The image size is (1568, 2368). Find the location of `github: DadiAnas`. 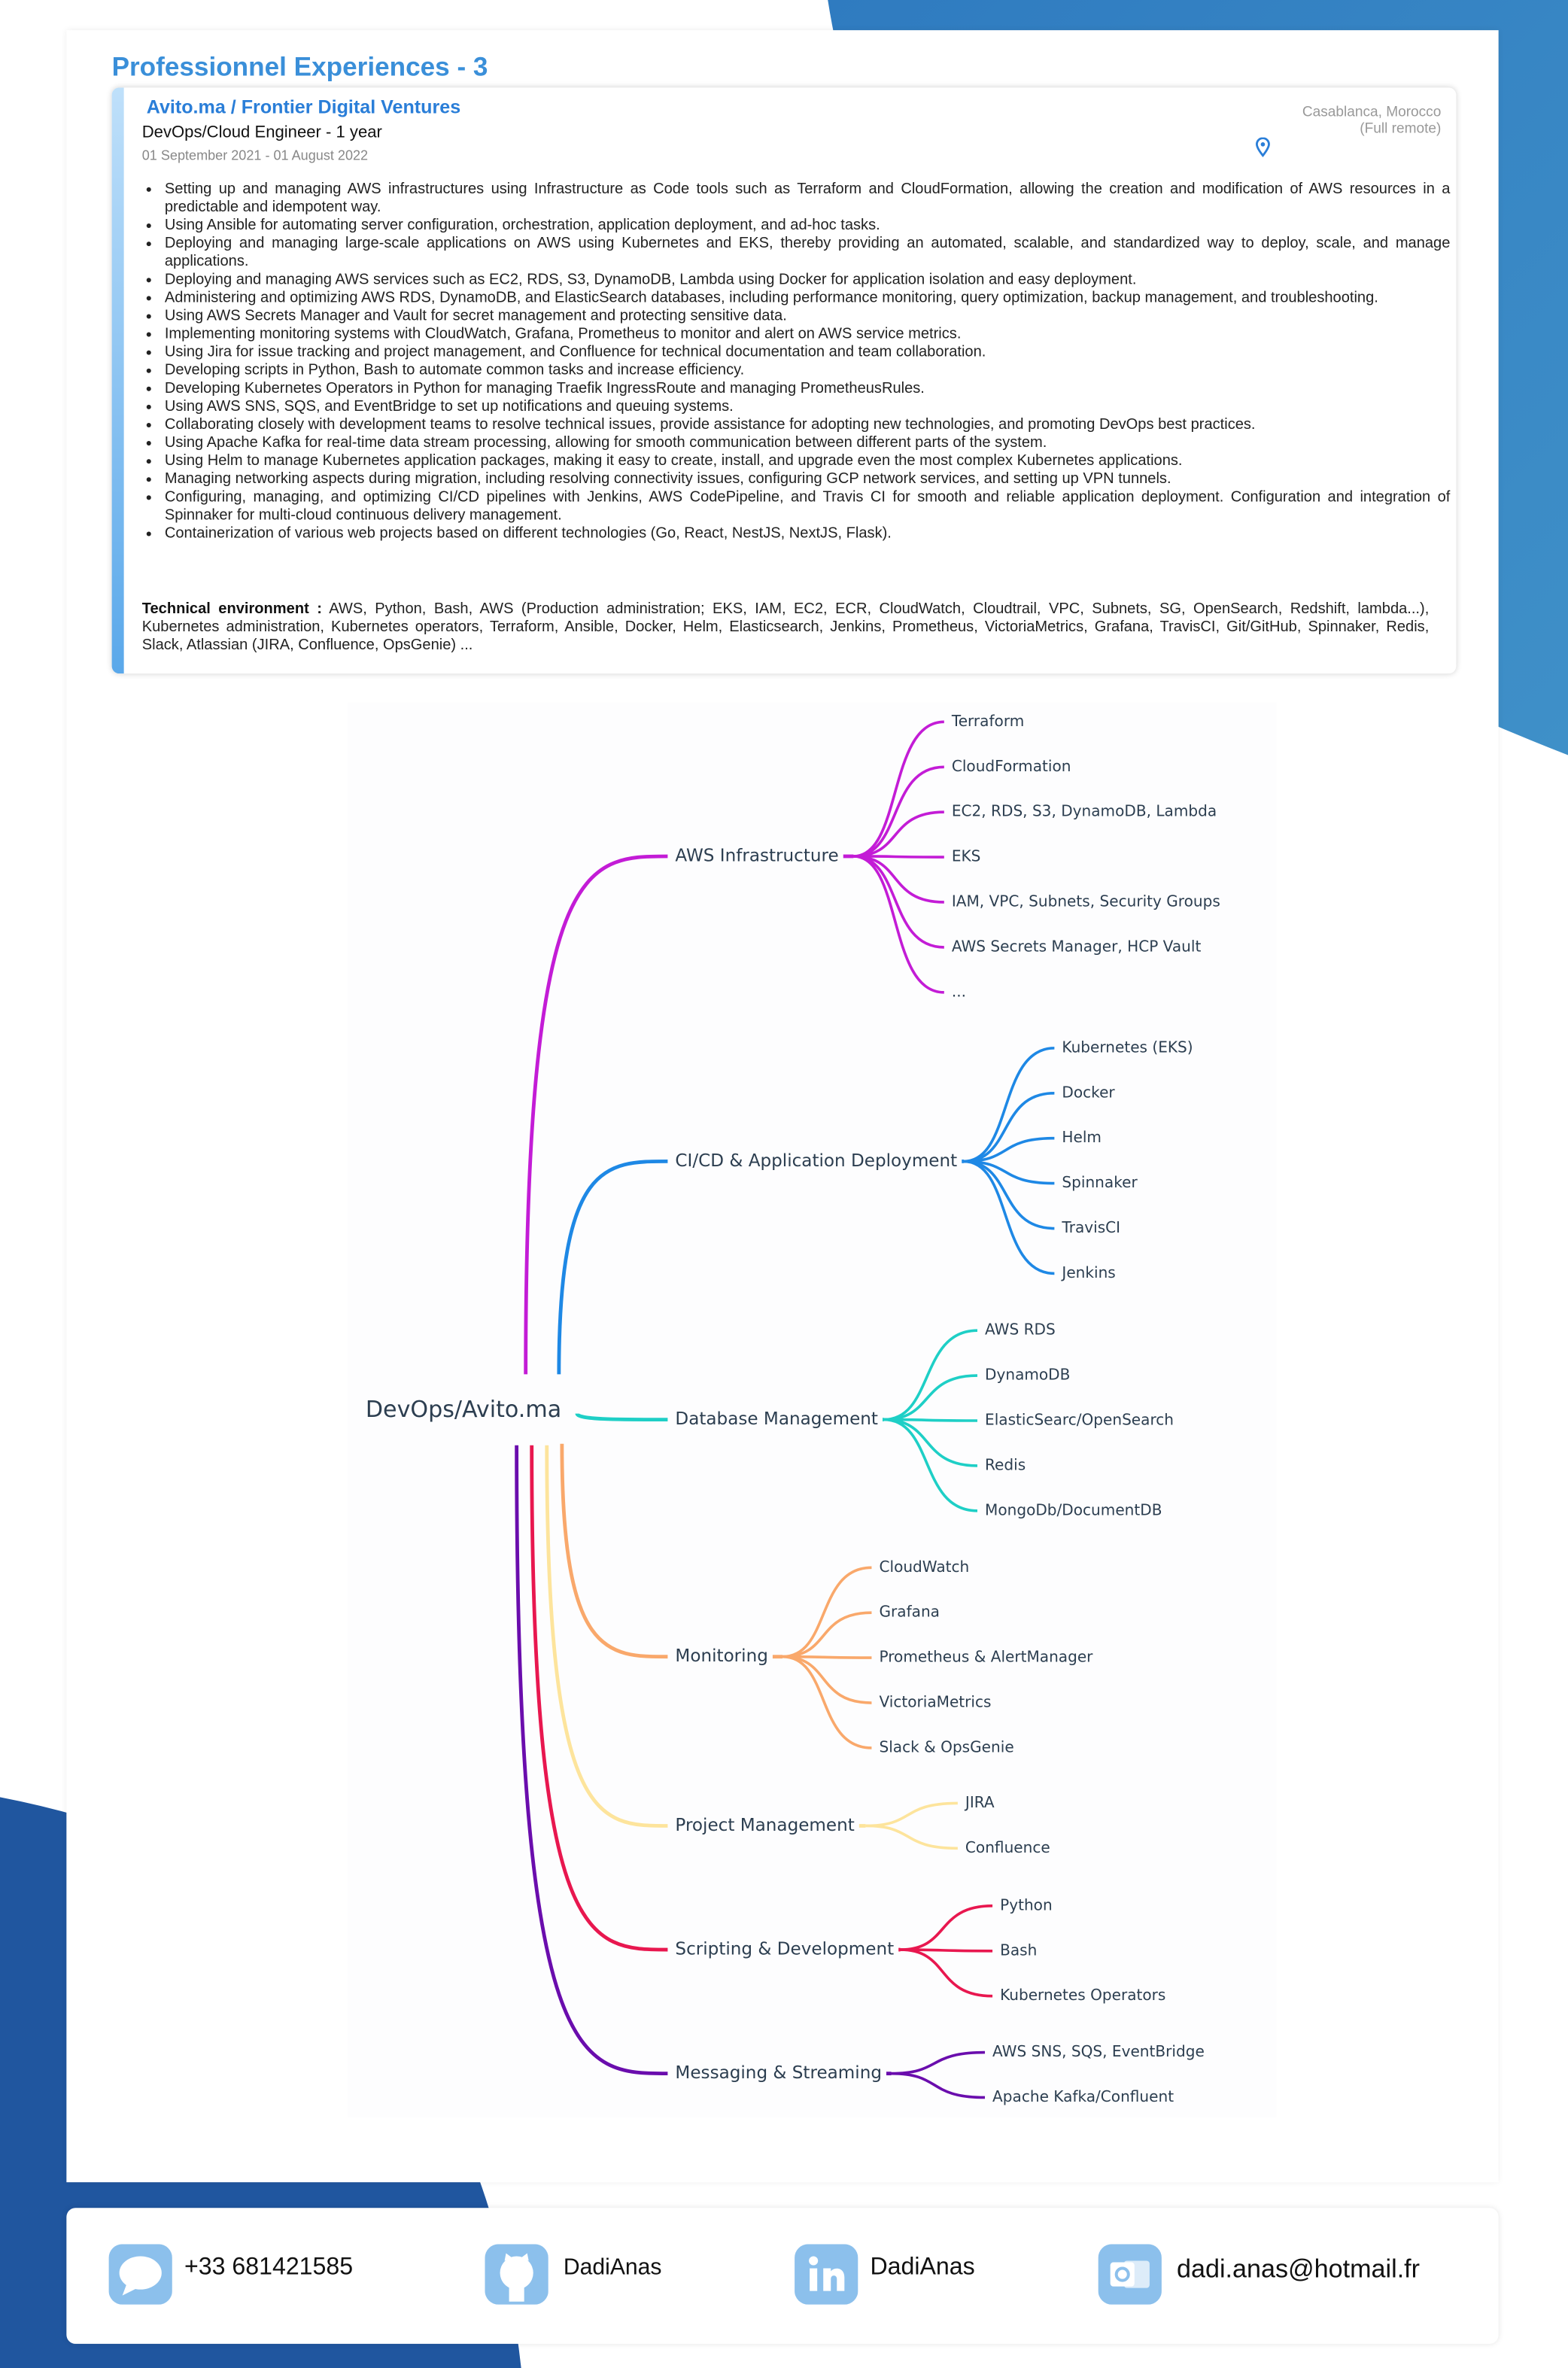

github: DadiAnas is located at coordinates (612, 2267).